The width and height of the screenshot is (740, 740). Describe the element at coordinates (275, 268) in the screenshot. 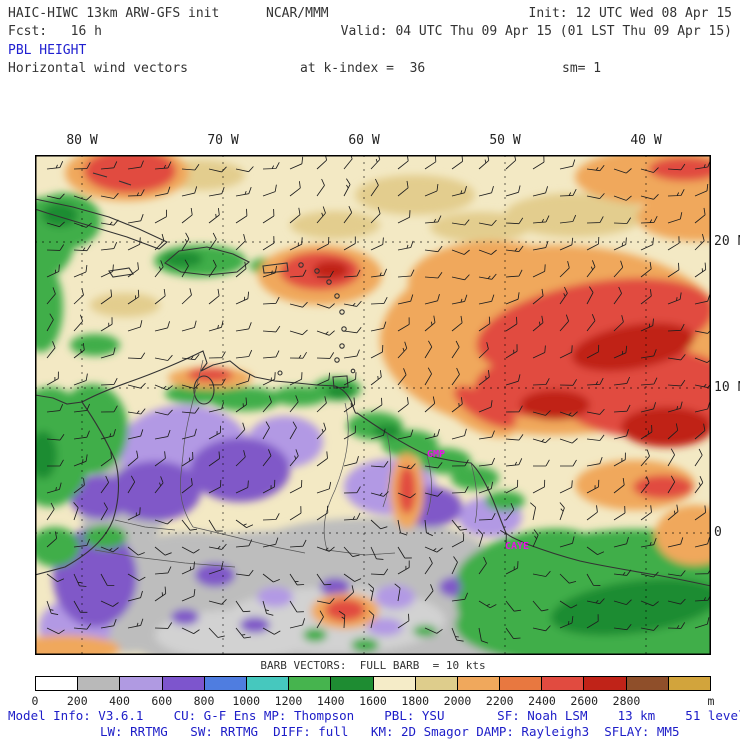

I see `puerto-rico-outline` at that location.